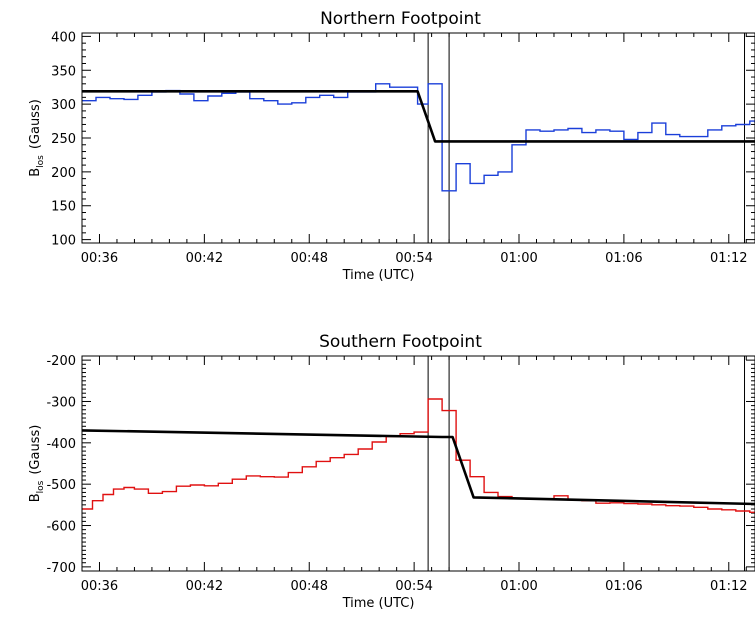 The height and width of the screenshot is (628, 755). I want to click on y-tick-label: -400, so click(61, 444).